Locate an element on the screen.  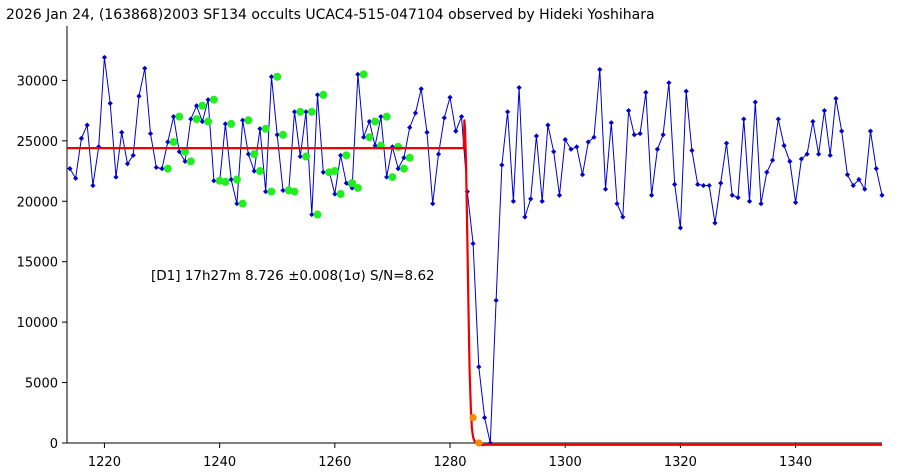
y-tick-label: 15000 is located at coordinates (37, 263).